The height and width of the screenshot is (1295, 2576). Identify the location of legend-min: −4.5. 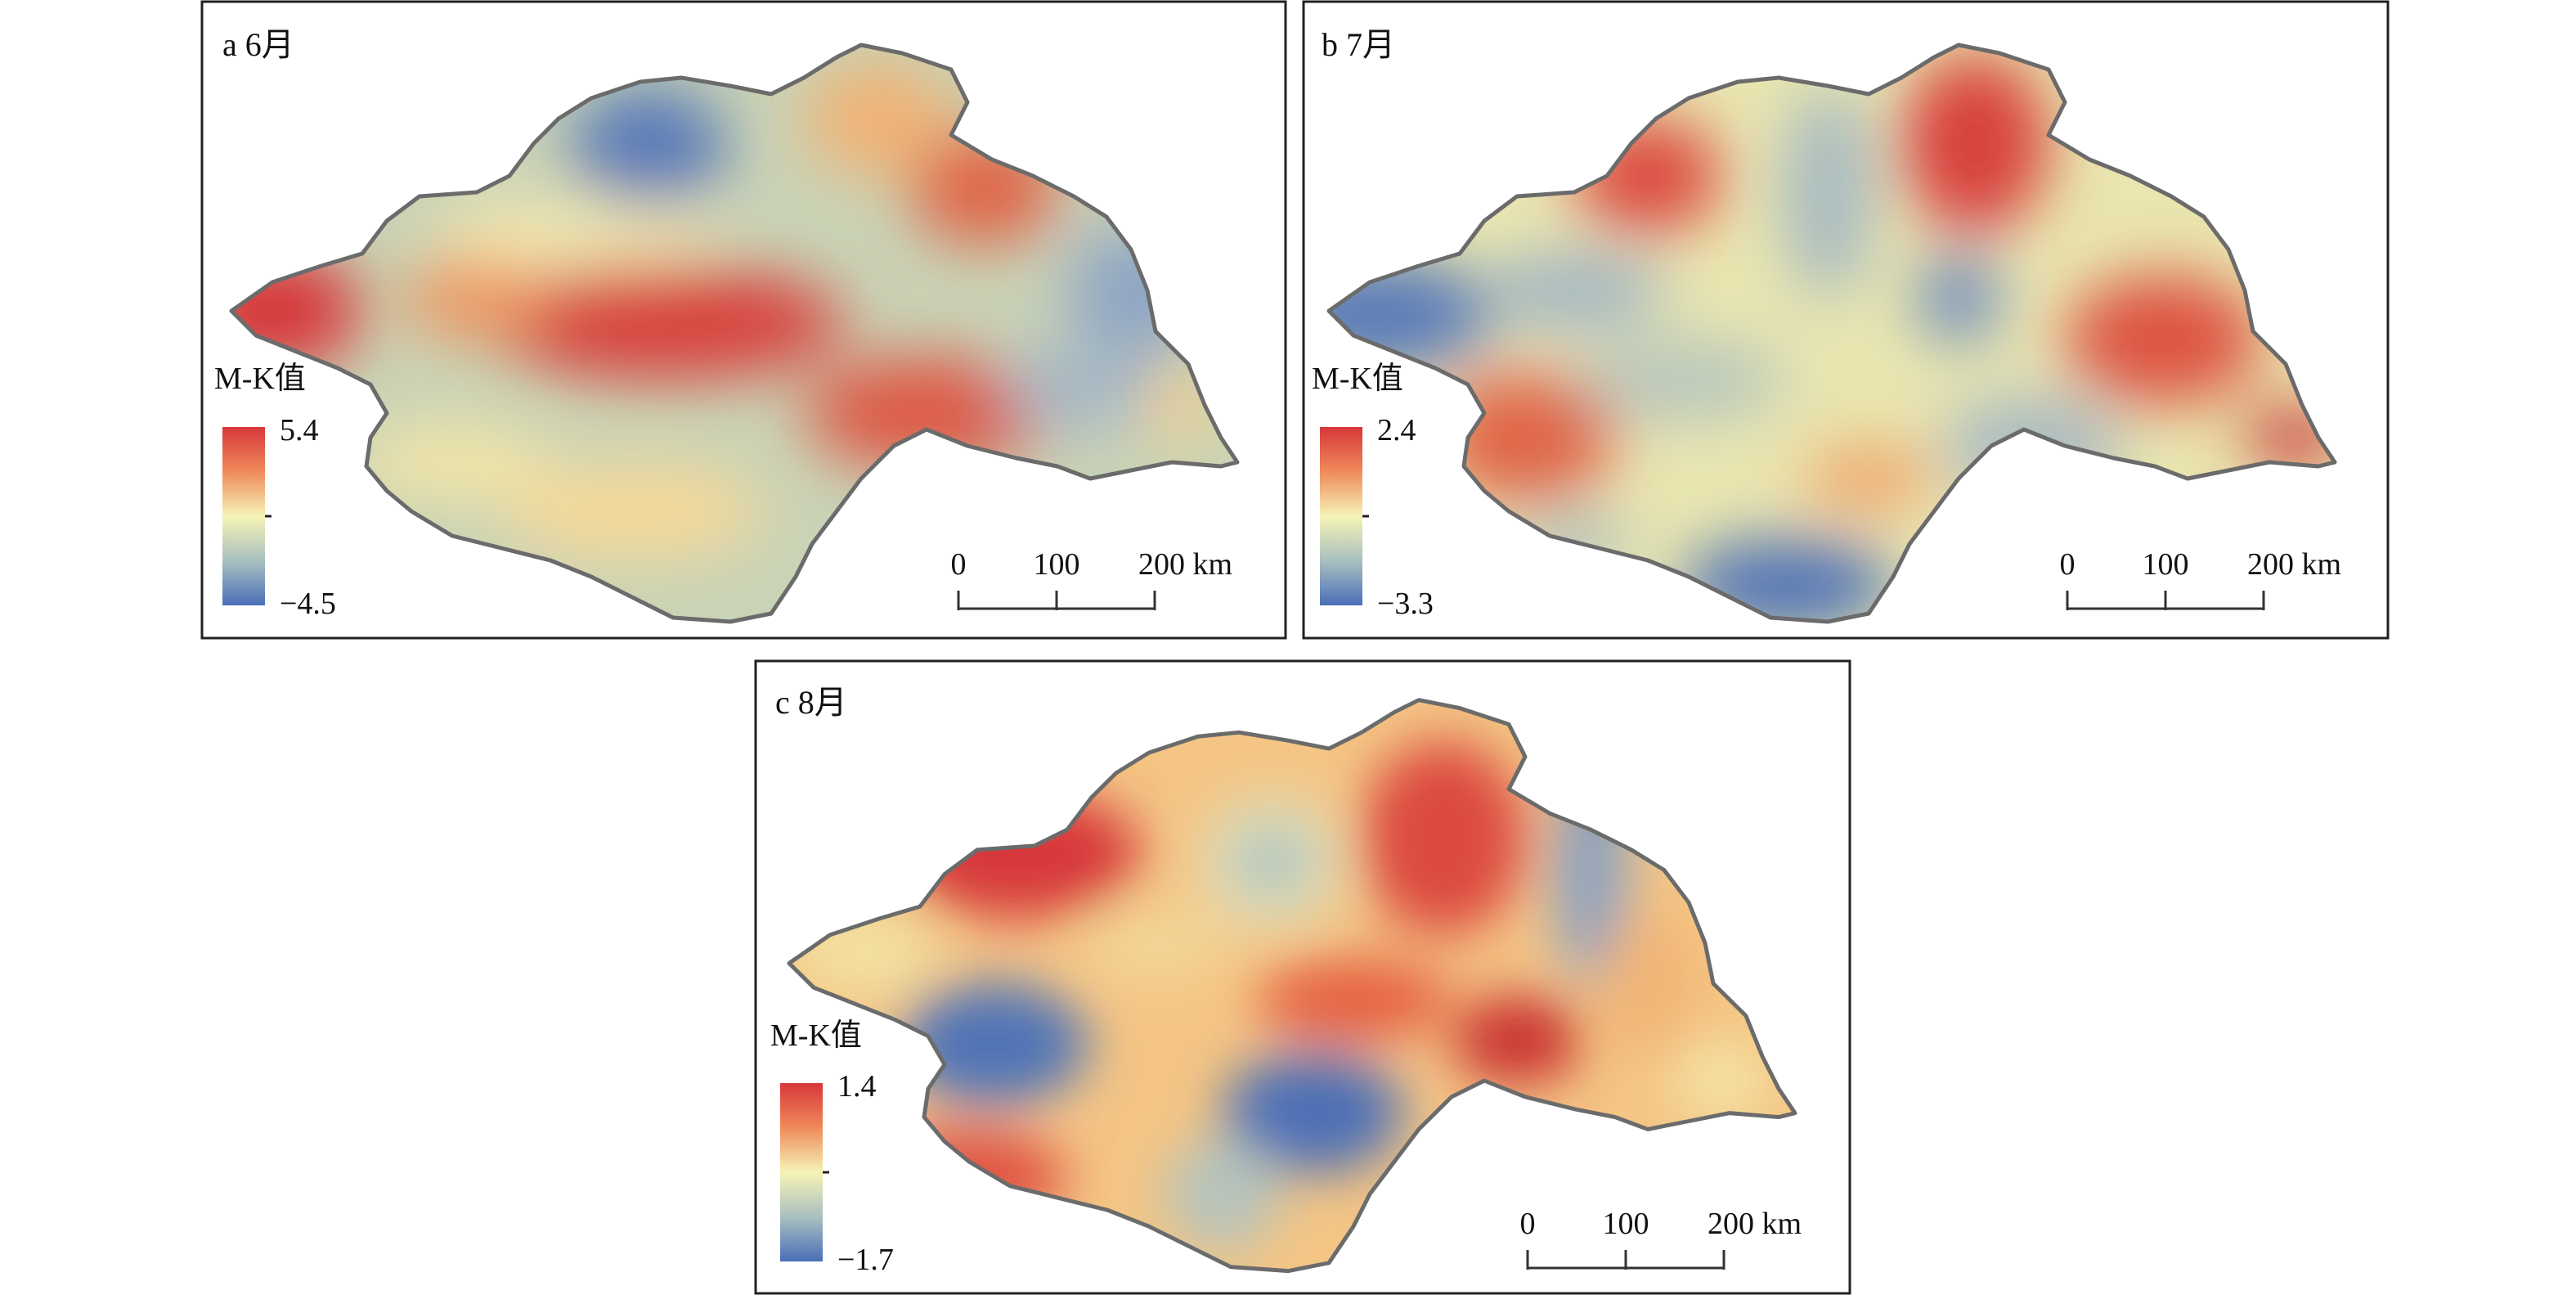
(308, 604).